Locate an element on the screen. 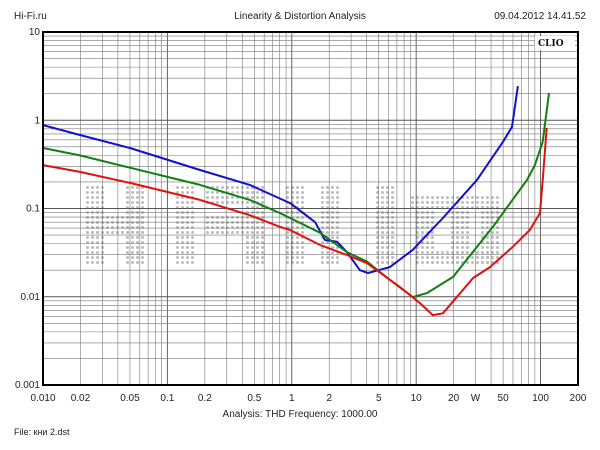  y-tick-label: 1 is located at coordinates (37, 120).